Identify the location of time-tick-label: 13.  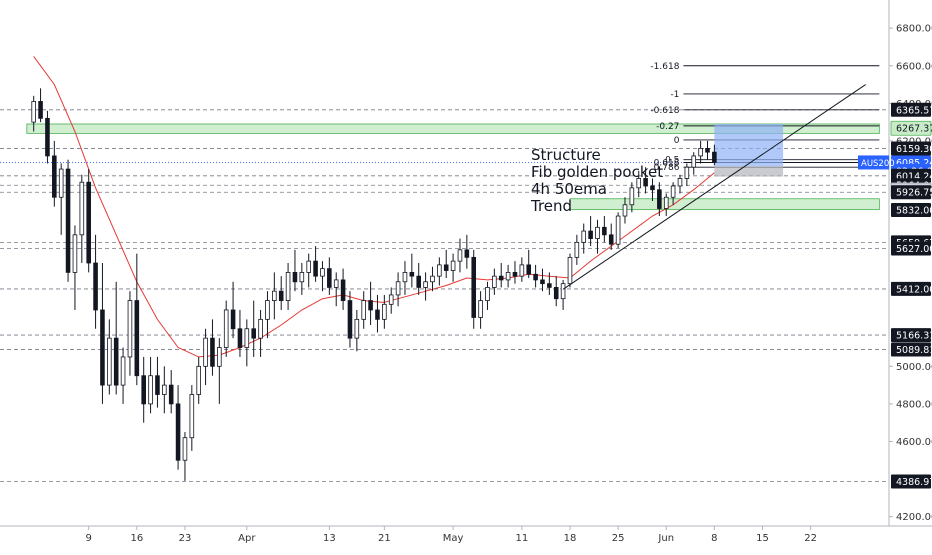
(329, 538).